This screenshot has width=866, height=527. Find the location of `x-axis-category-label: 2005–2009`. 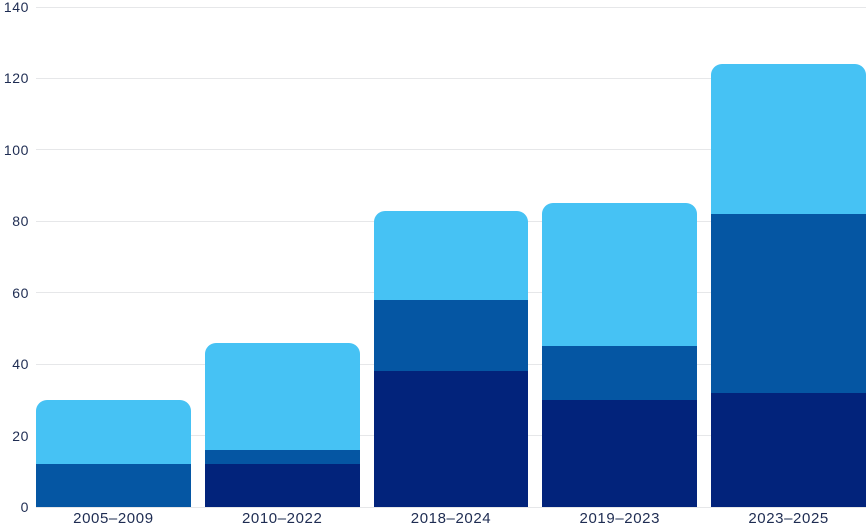

x-axis-category-label: 2005–2009 is located at coordinates (113, 518).